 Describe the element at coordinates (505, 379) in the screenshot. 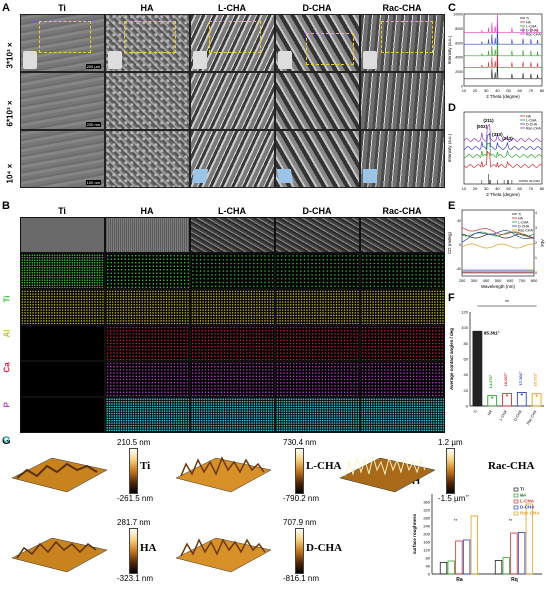

I see `value-label: 16.067°` at that location.